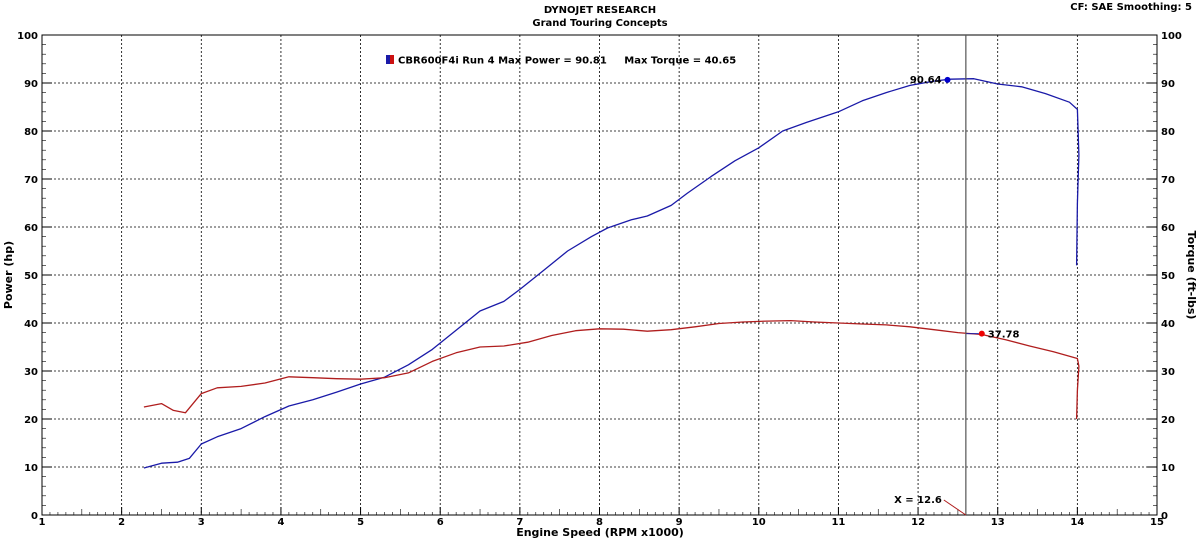 The width and height of the screenshot is (1200, 543). I want to click on x-tick-label: 14, so click(1077, 522).